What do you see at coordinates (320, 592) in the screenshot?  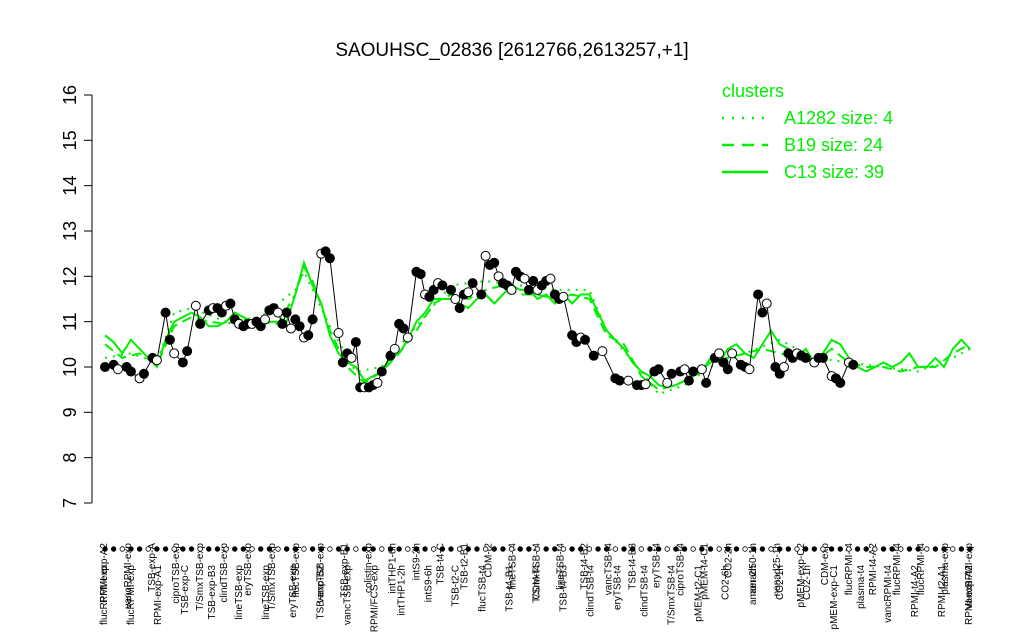 I see `x-label-bottom: TSB-exp-B2` at bounding box center [320, 592].